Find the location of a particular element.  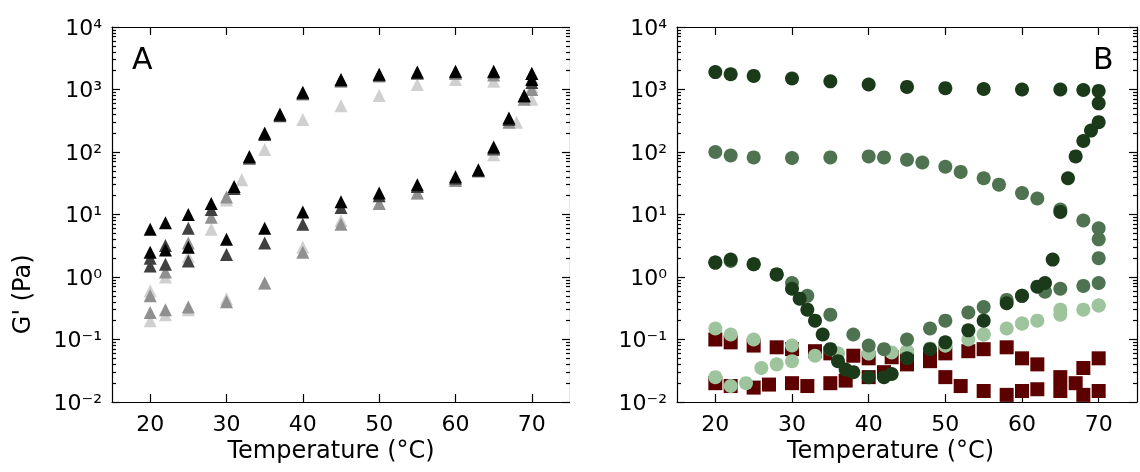

annotation: A is located at coordinates (142, 58).